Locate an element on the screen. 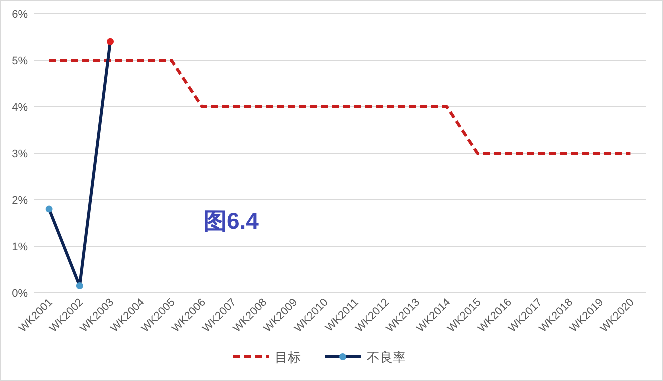 This screenshot has width=663, height=381. y-tick-label: 3% is located at coordinates (20, 154).